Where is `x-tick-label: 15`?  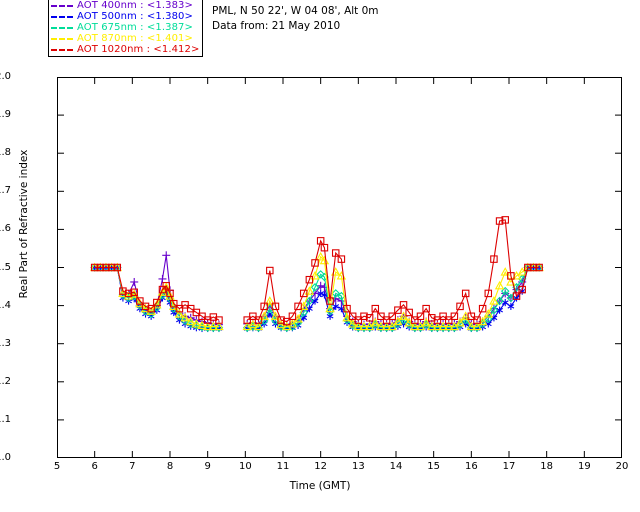 x-tick-label: 15 is located at coordinates (434, 466).